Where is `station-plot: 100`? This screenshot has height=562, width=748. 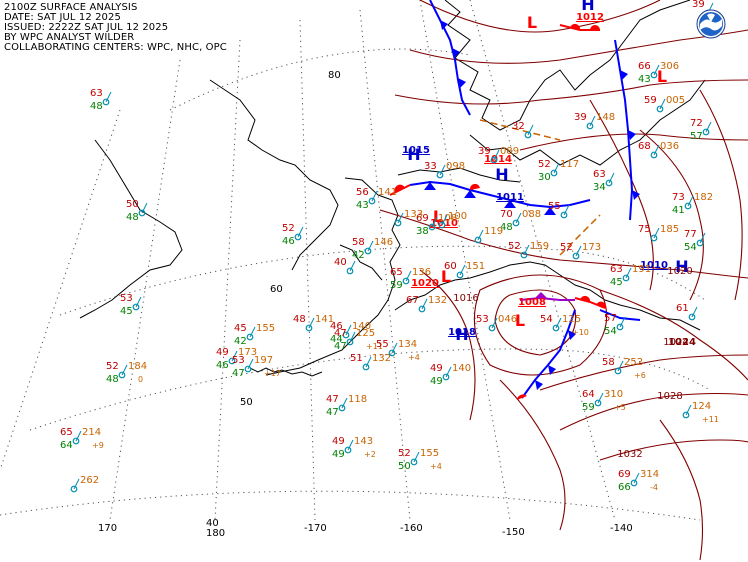
station-plot: 100 is located at coordinates (452, 220).